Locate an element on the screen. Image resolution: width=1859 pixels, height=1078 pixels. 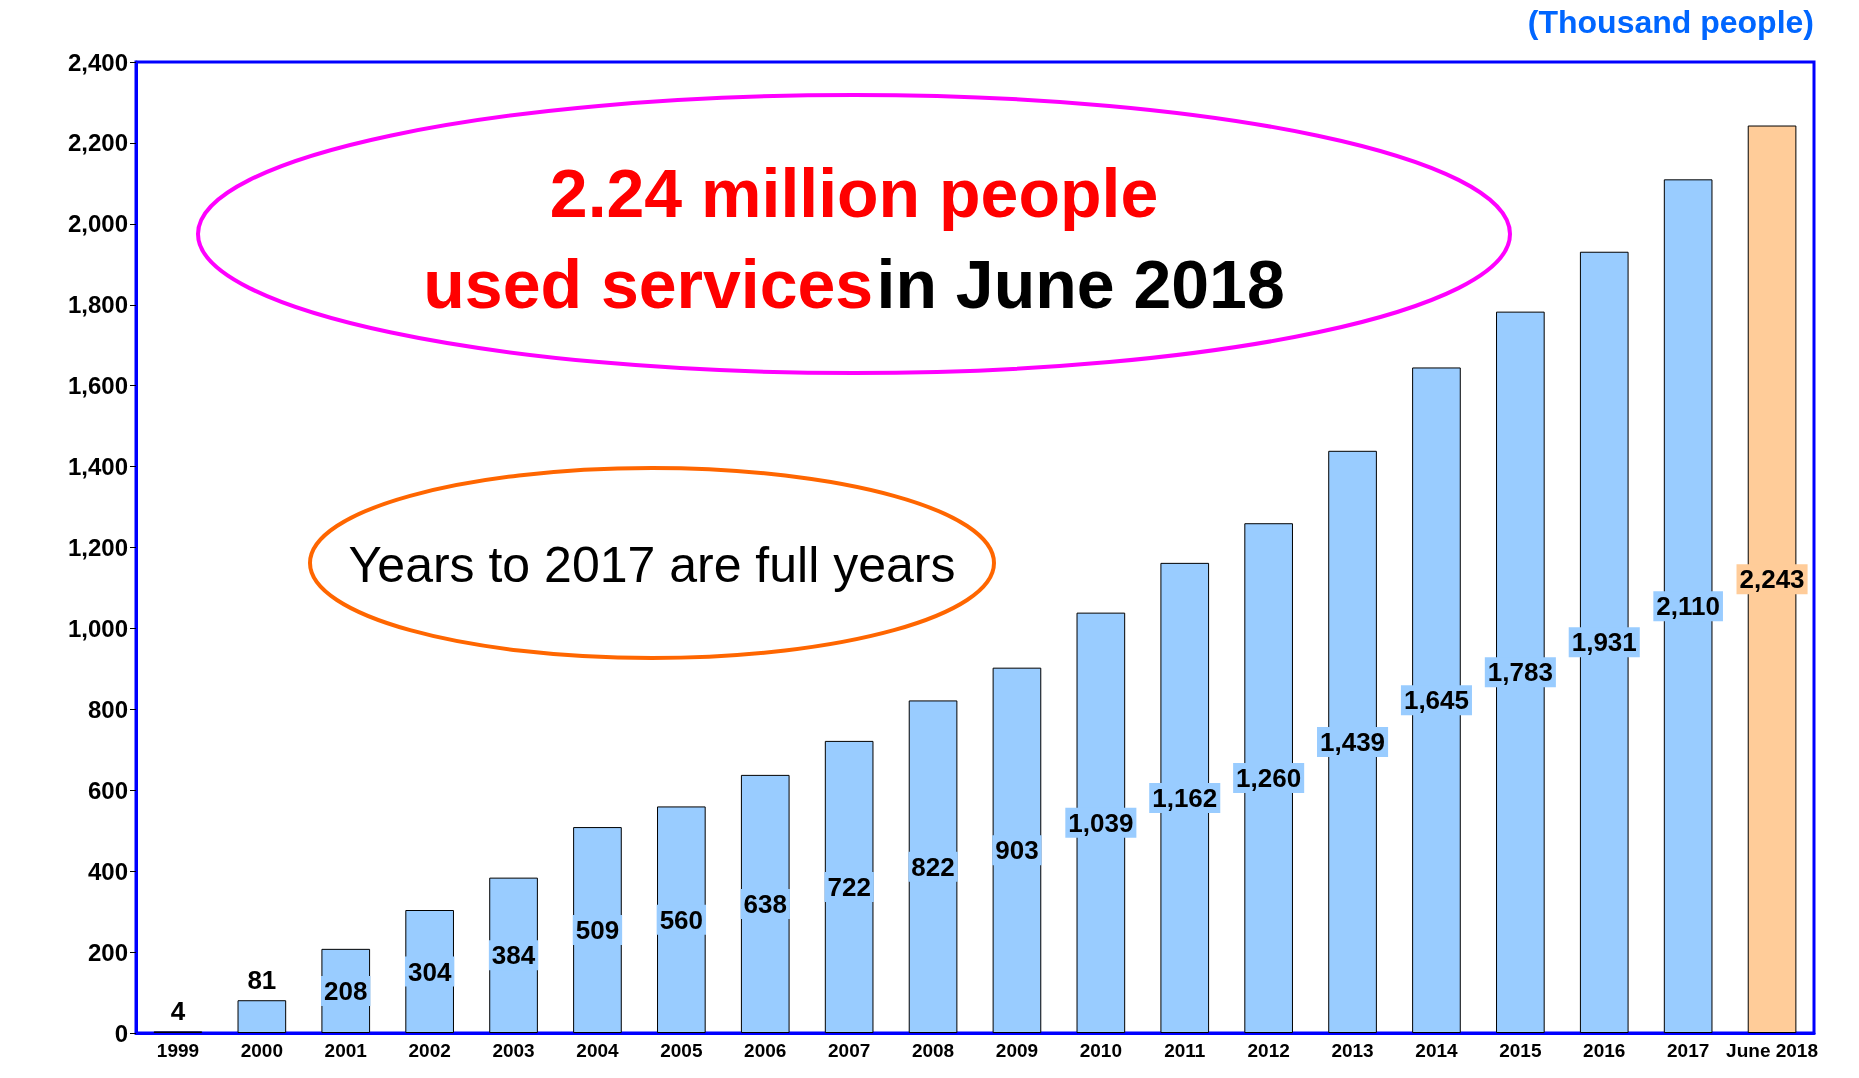
x-tick-label: 2006 is located at coordinates (765, 1050).